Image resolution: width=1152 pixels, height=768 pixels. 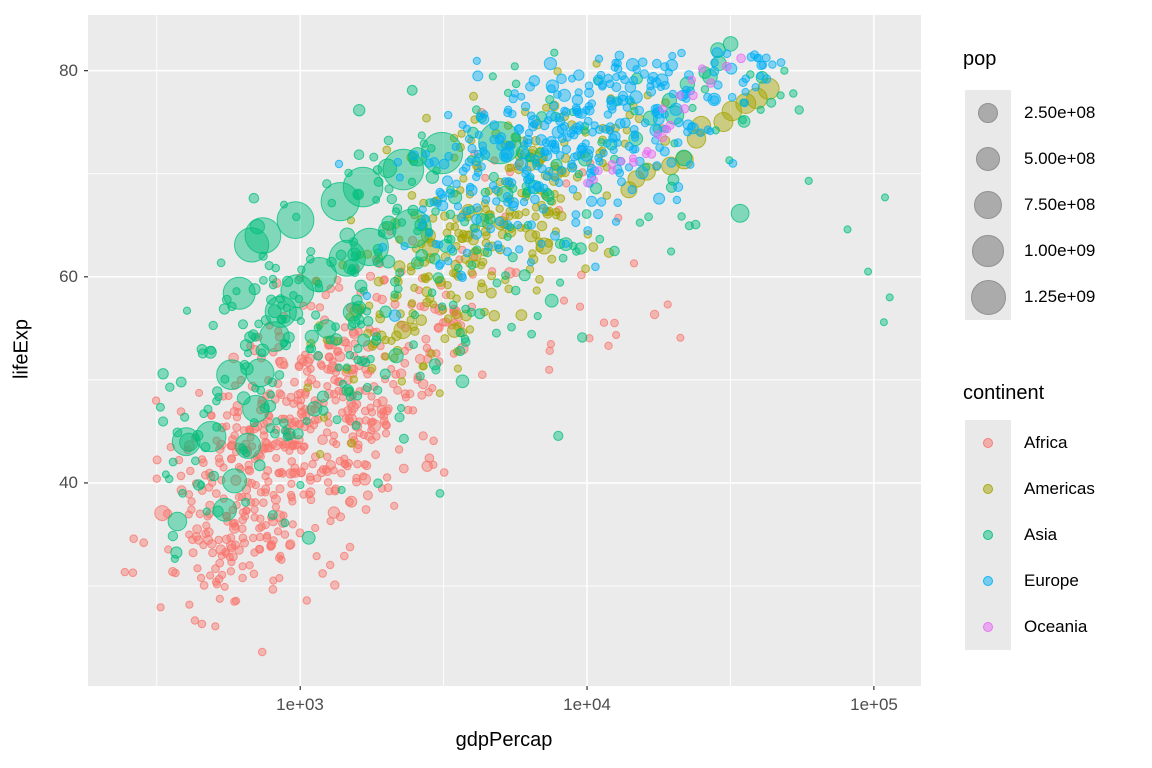 I want to click on size-legend-row: 1.25e+09, so click(x=1030, y=297).